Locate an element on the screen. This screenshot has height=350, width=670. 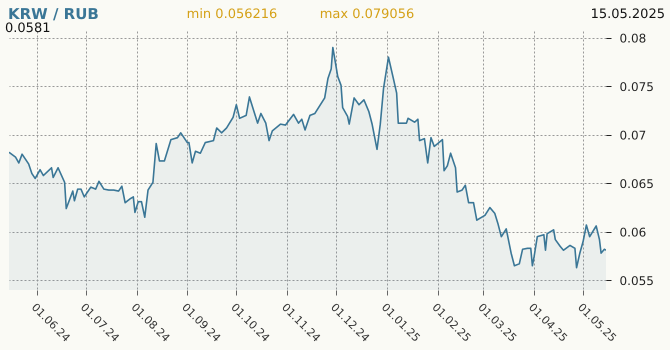
y-tick-label: 0.075 is located at coordinates (637, 87).